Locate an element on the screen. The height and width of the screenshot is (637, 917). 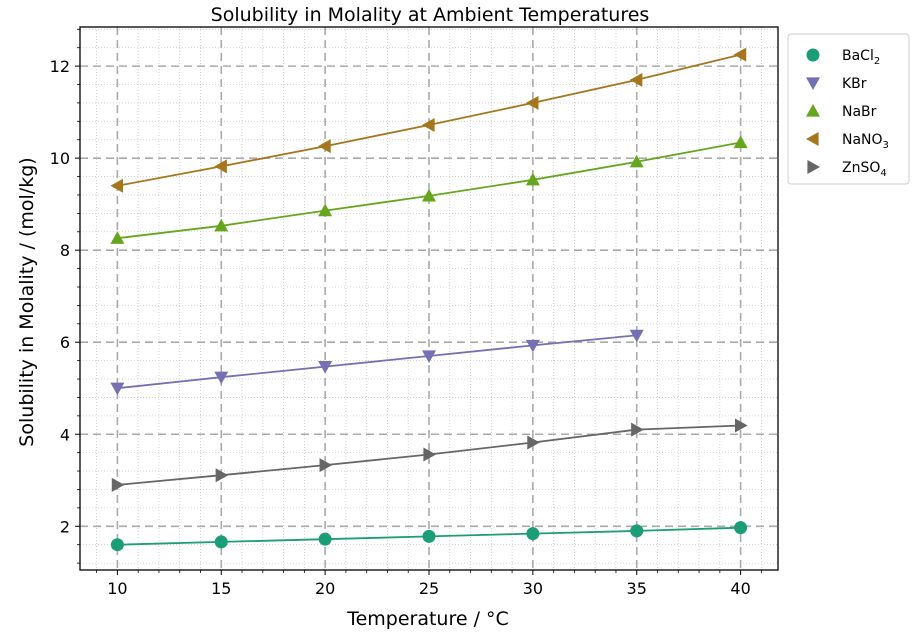
y-tick-label: 12 is located at coordinates (60, 66).